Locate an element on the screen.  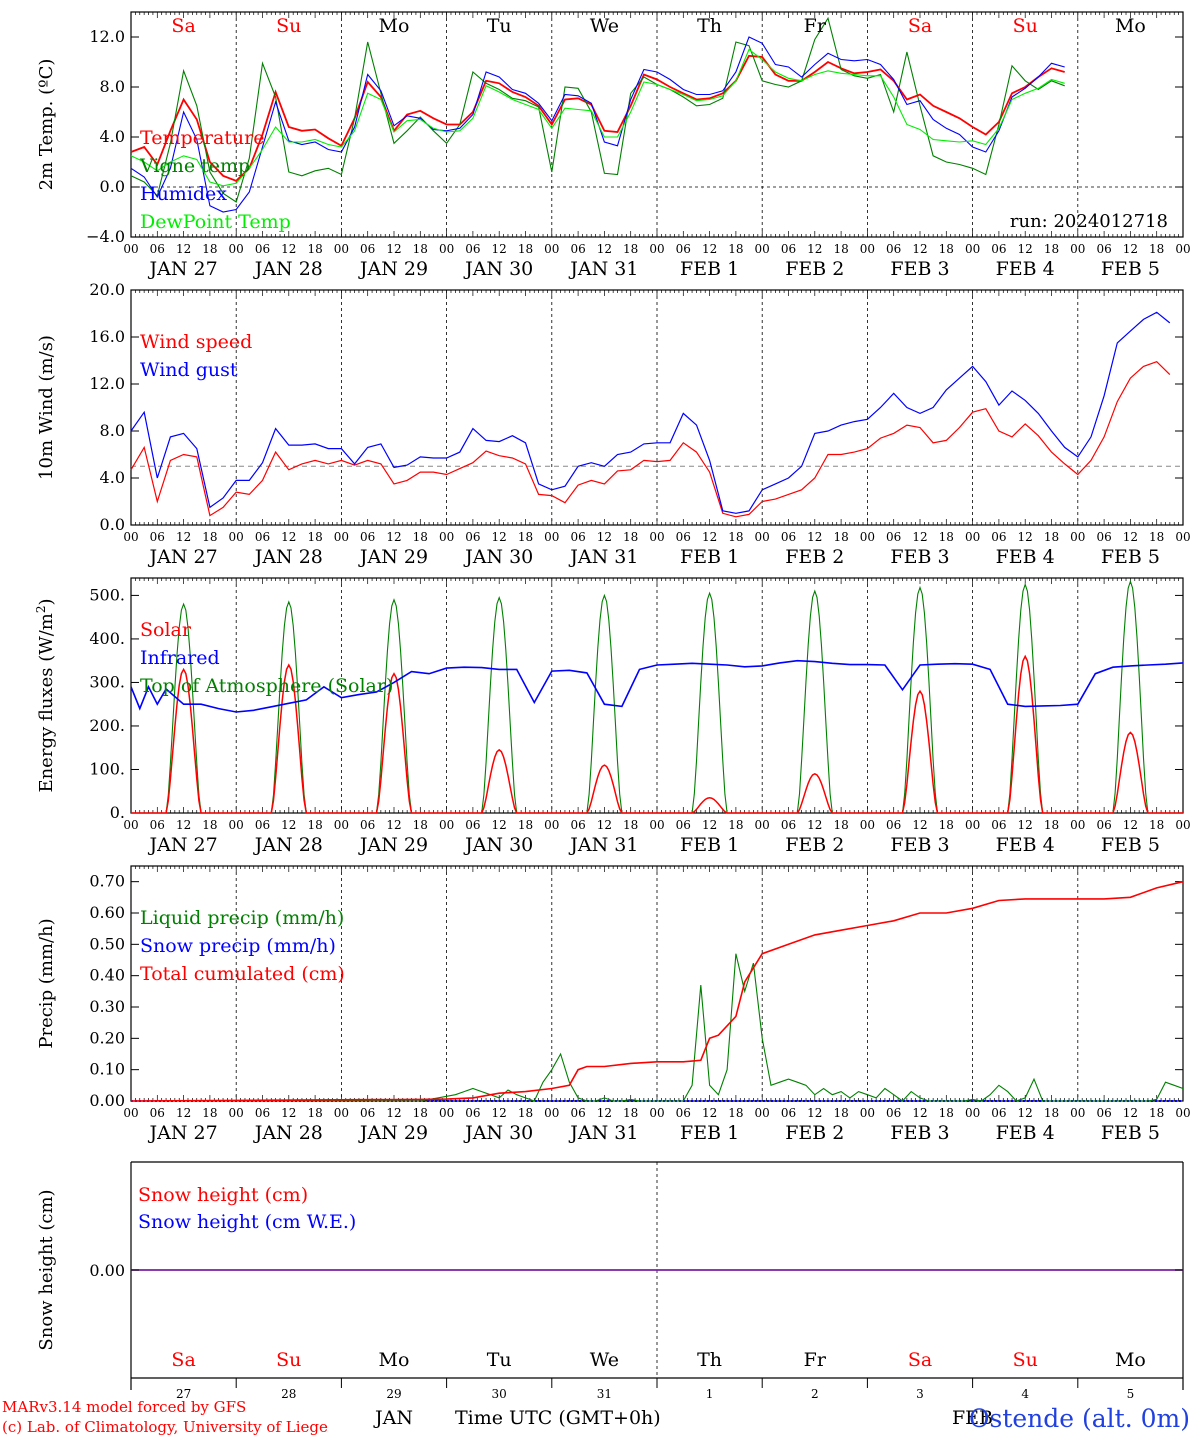
precip-hour-tick-label: 12 is located at coordinates (393, 1113).